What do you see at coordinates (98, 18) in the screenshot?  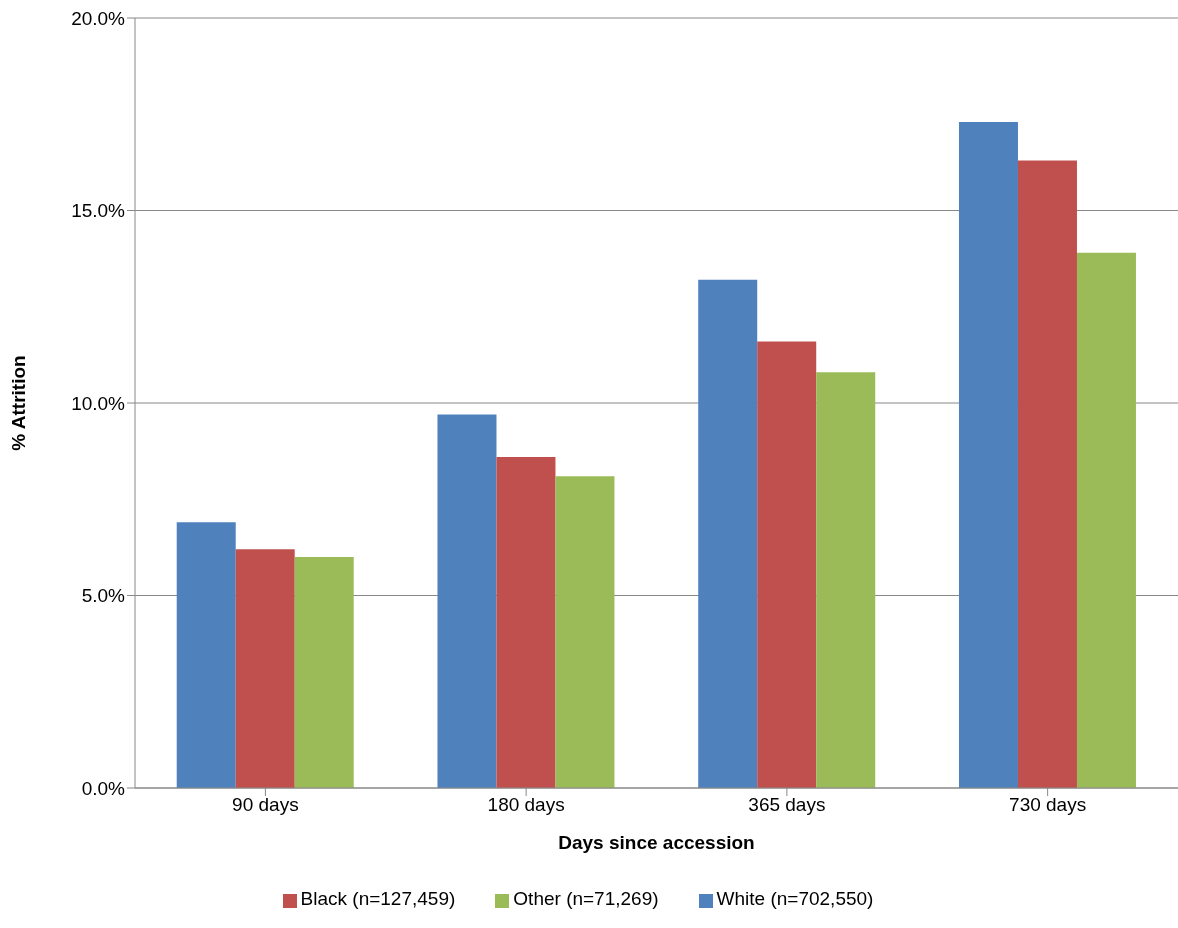 I see `y-tick-label: 20.0%` at bounding box center [98, 18].